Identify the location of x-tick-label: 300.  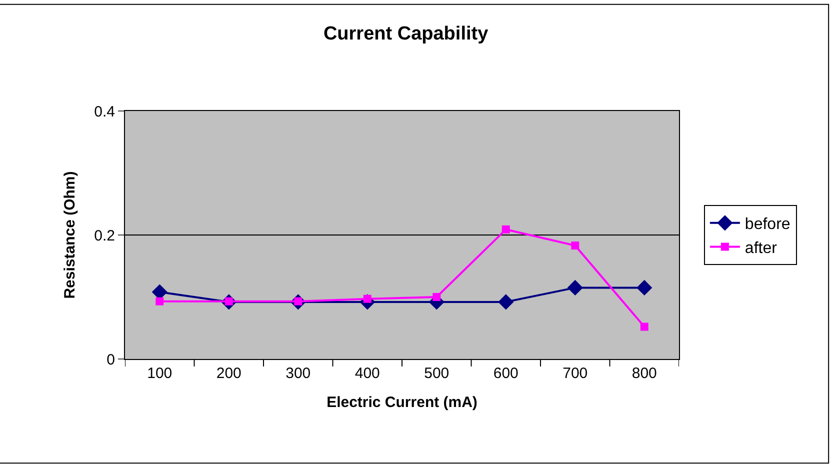
(298, 373).